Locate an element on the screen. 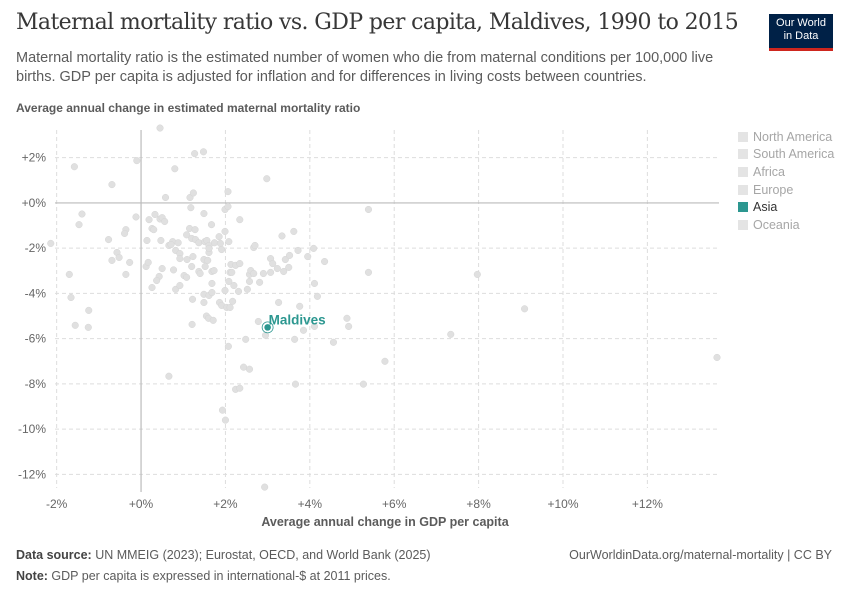  x-axis-label: Average annual change in GDP per capita is located at coordinates (385, 522).